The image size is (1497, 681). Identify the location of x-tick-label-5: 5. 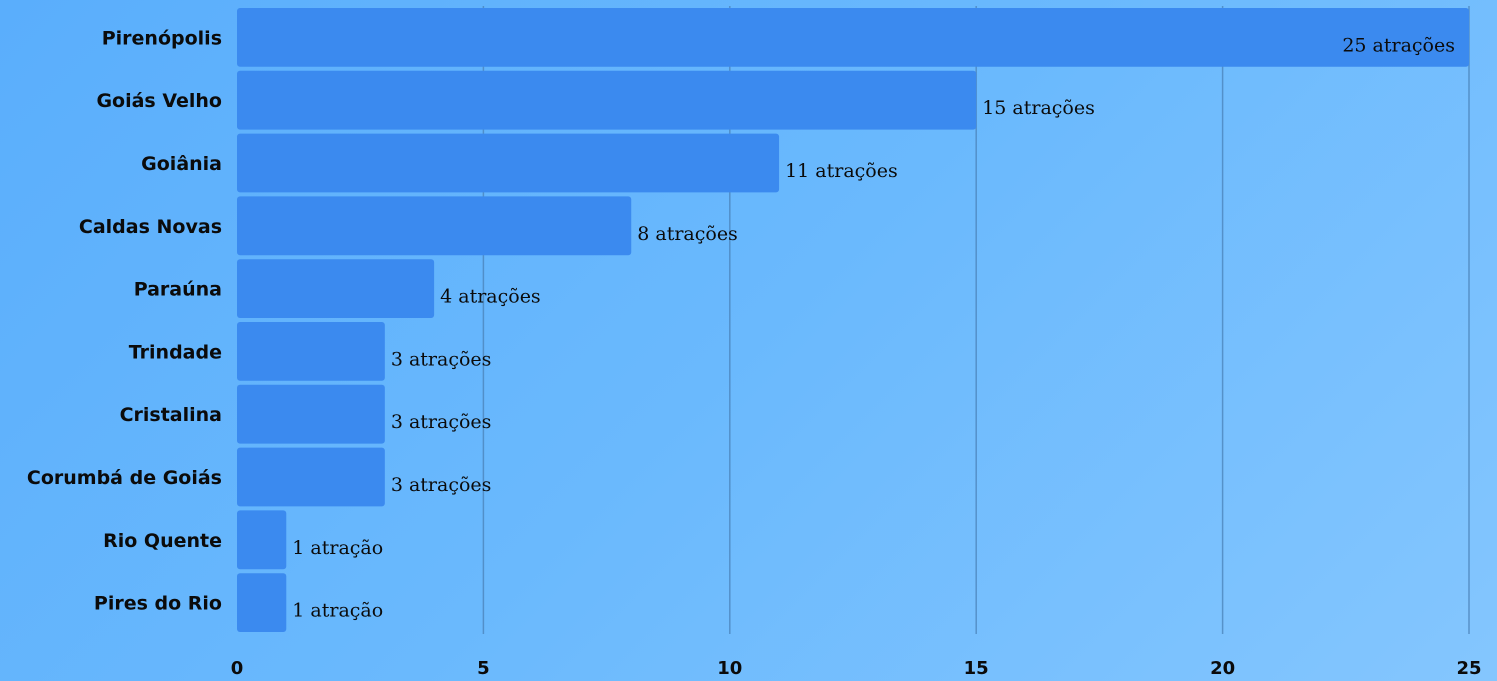
(483, 668).